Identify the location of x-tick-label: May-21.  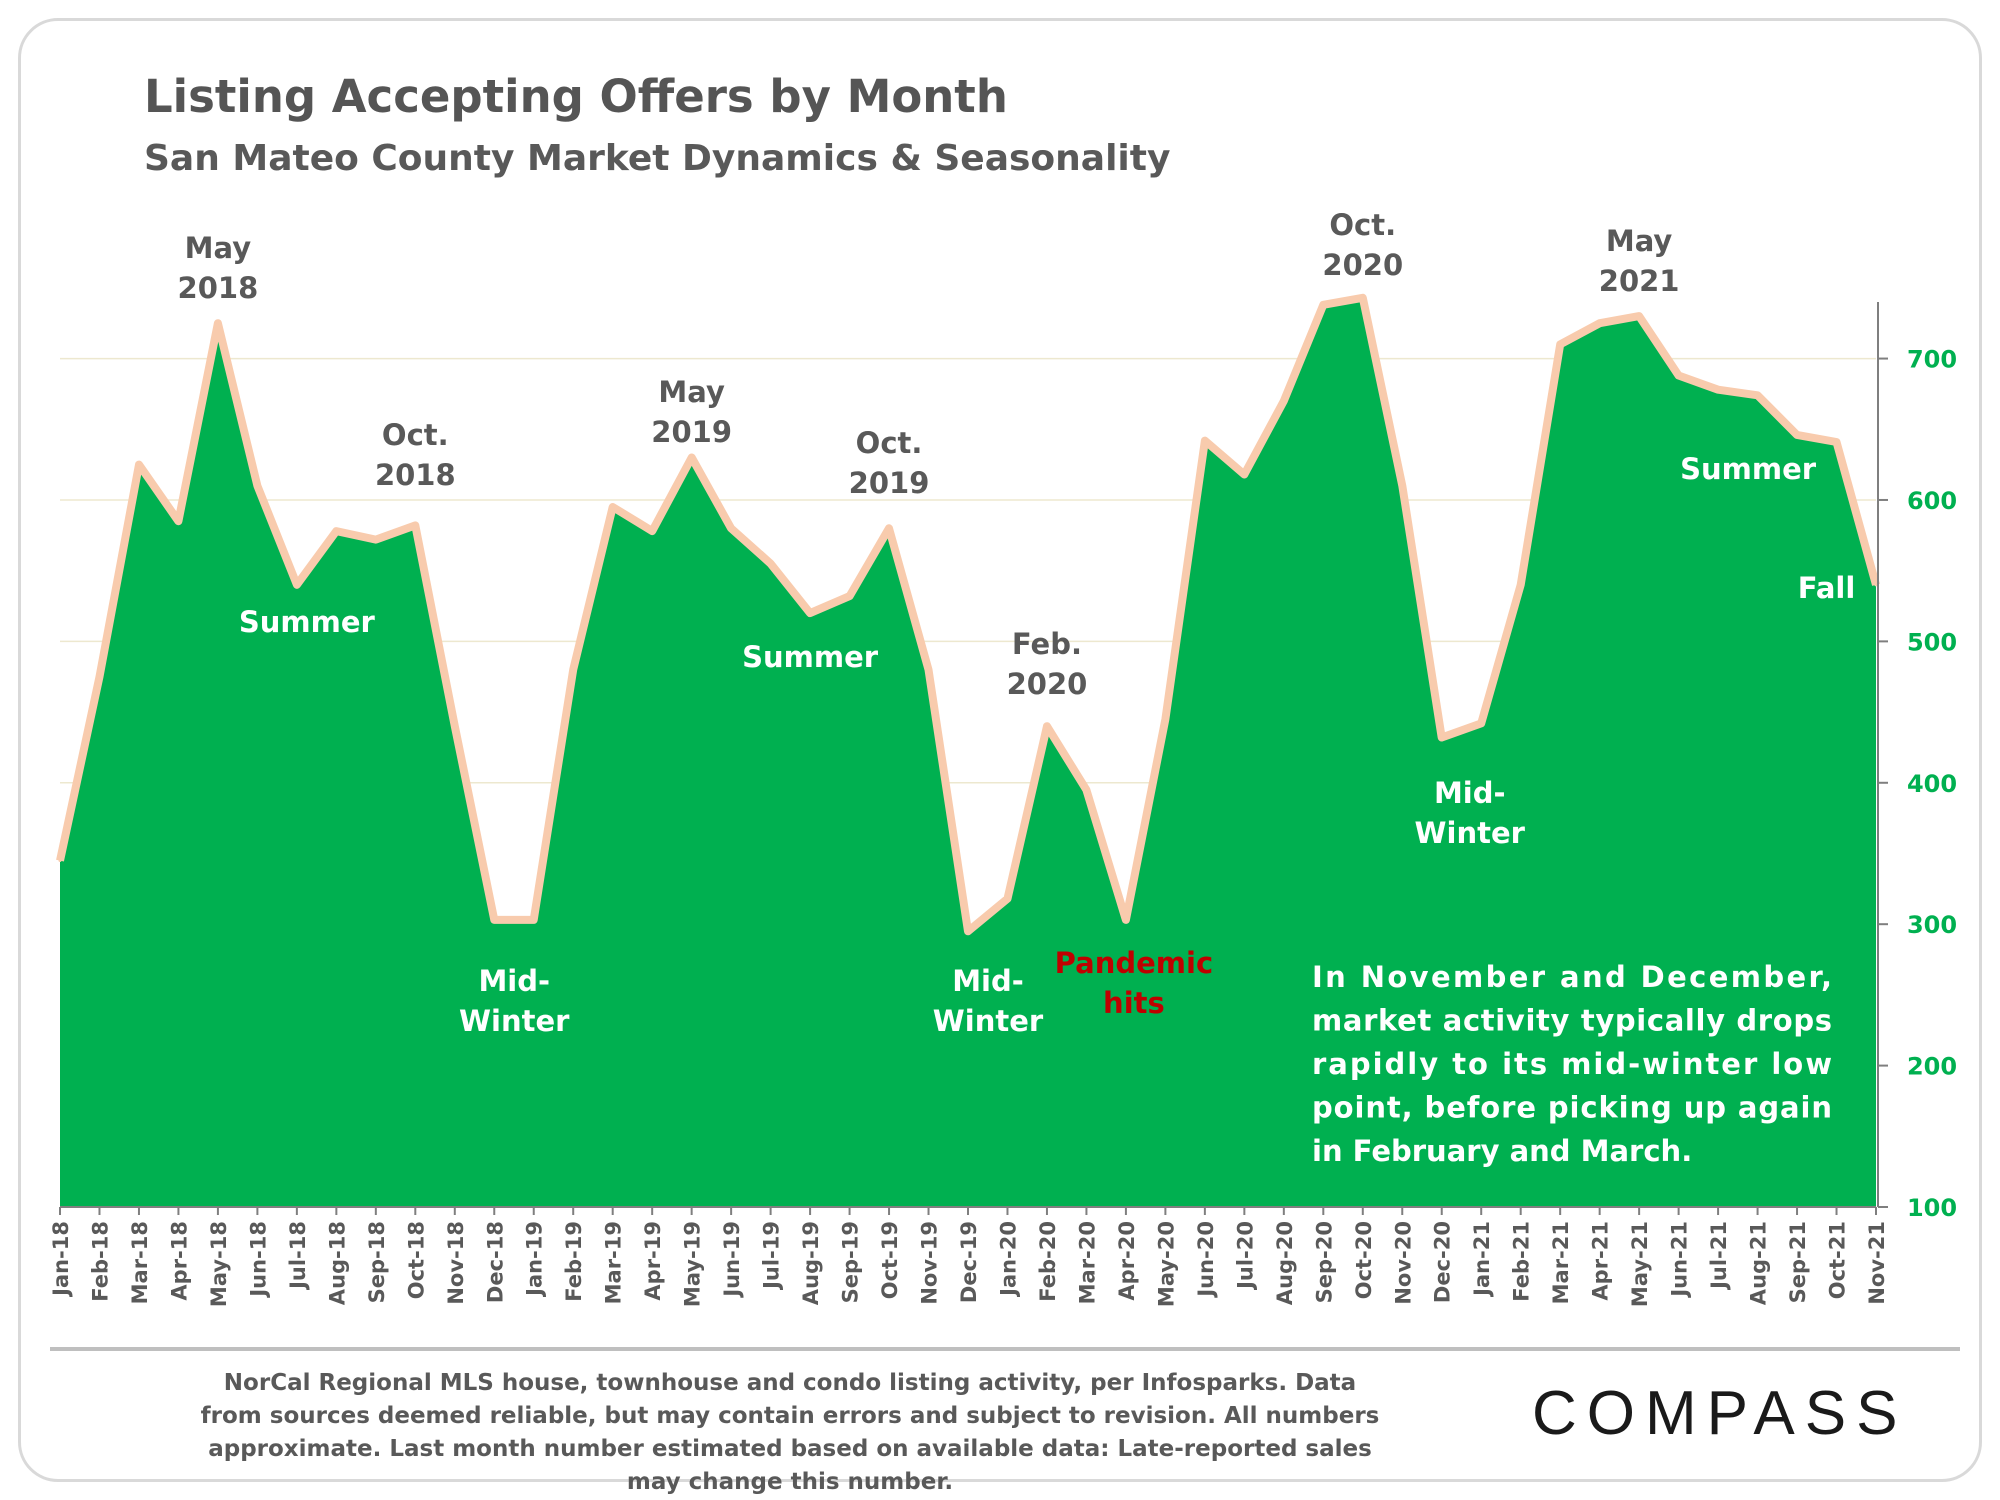
(1640, 1264).